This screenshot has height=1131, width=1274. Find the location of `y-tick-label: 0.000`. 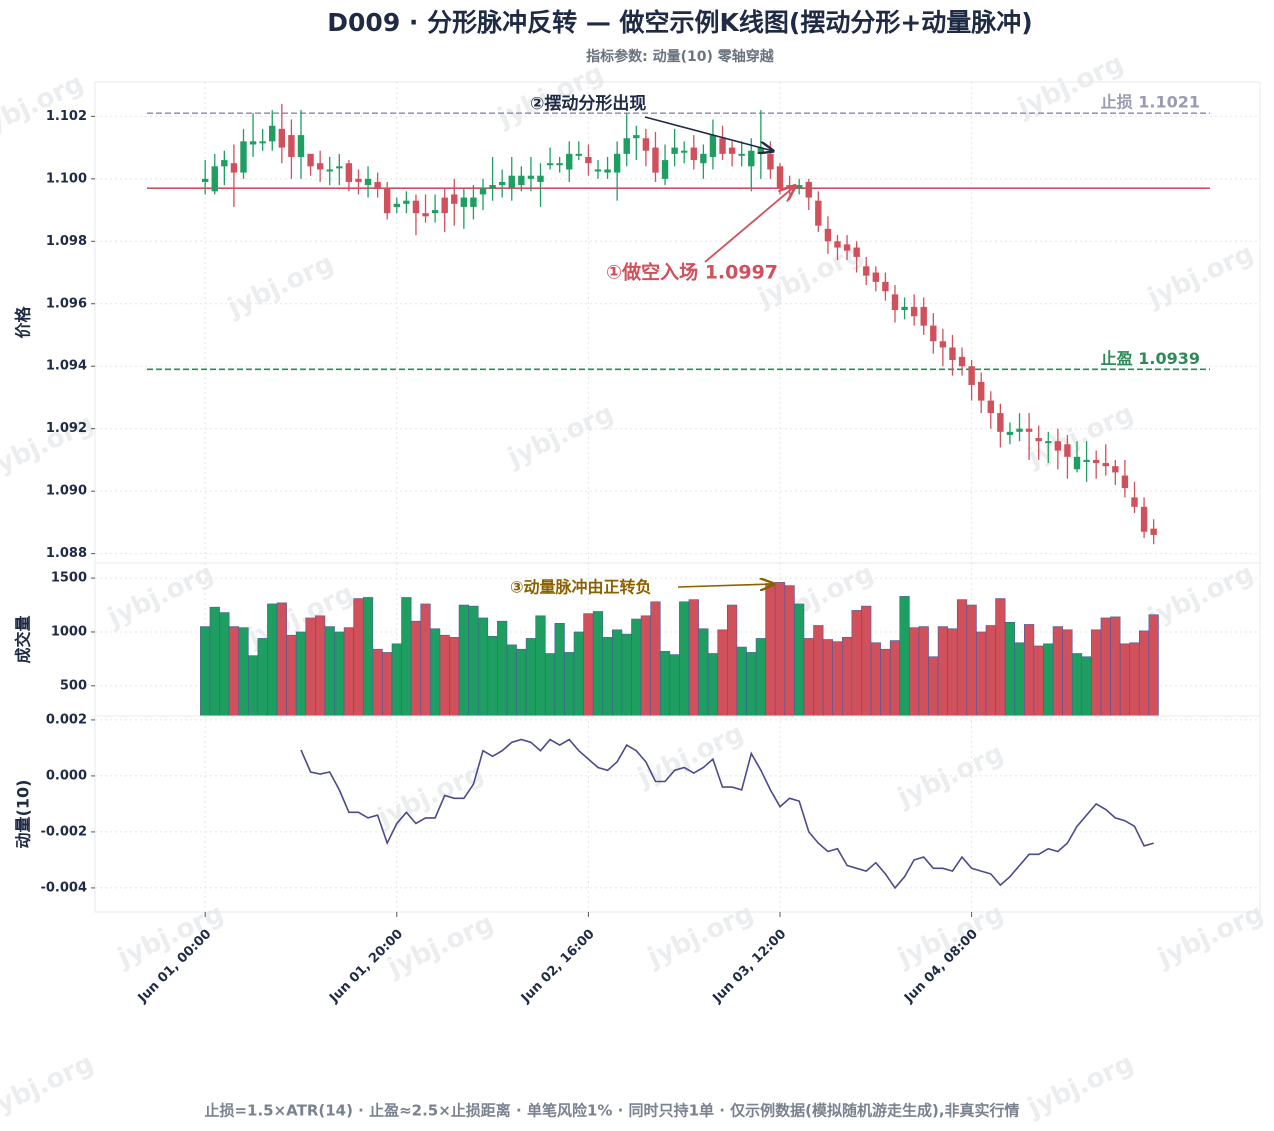

y-tick-label: 0.000 is located at coordinates (66, 775).